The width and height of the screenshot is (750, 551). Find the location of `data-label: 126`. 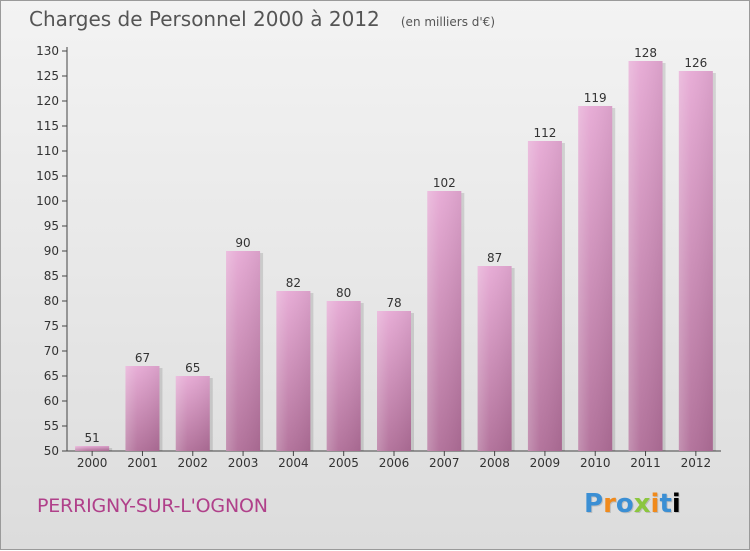

data-label: 126 is located at coordinates (695, 63).